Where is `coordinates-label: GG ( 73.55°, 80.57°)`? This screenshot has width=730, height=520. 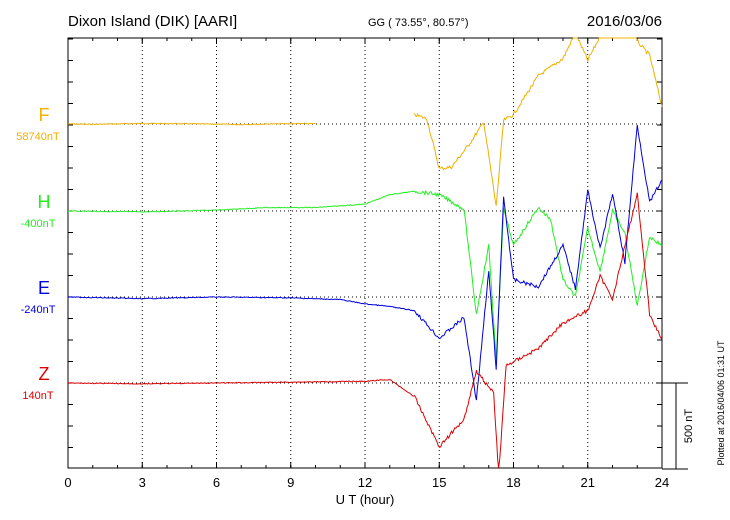 coordinates-label: GG ( 73.55°, 80.57°) is located at coordinates (418, 23).